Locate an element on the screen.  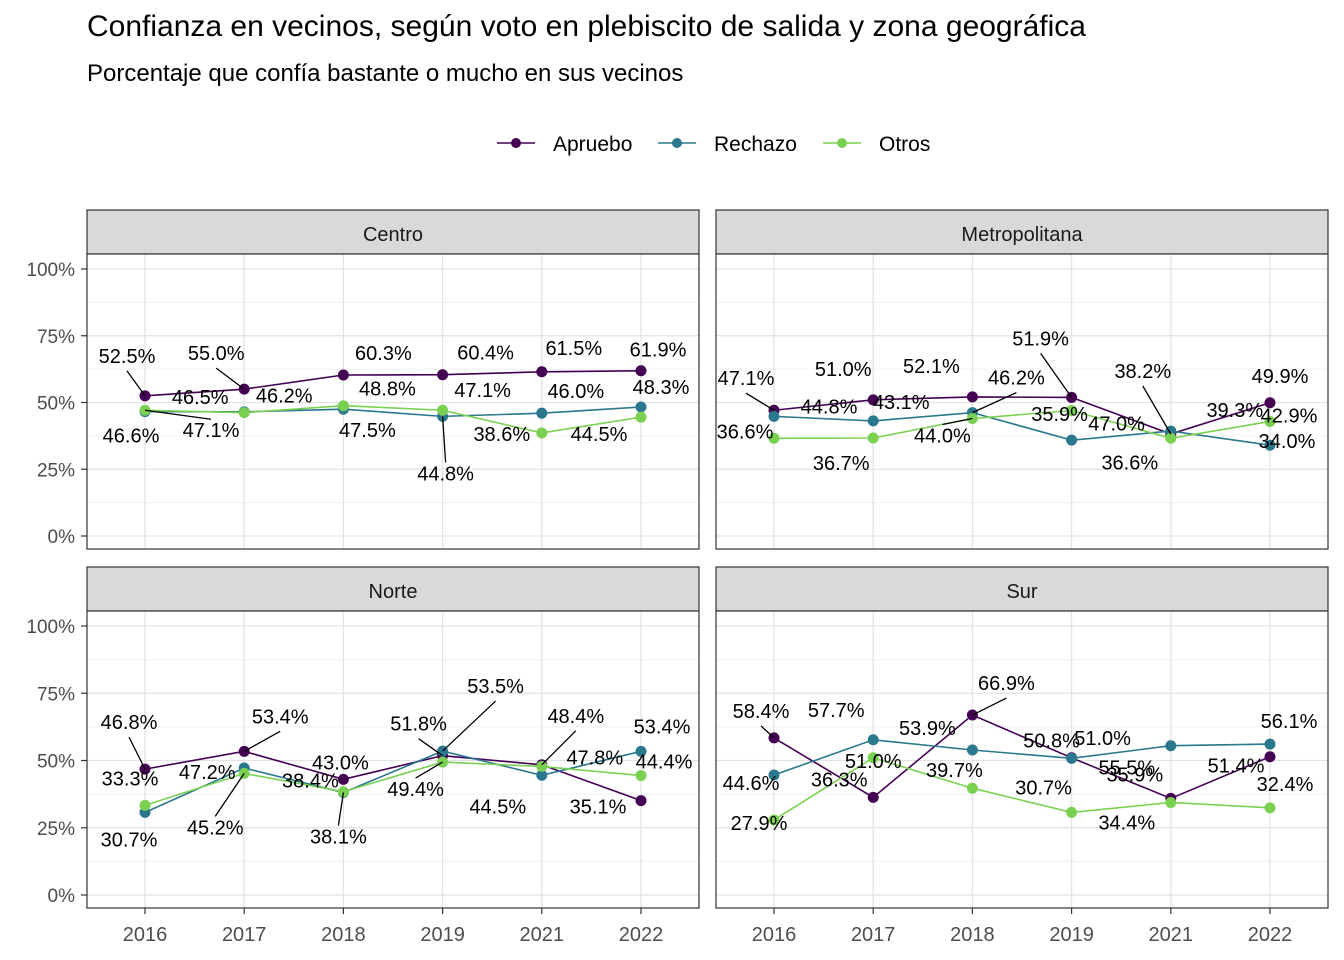
data-label: 39.7% is located at coordinates (954, 771).